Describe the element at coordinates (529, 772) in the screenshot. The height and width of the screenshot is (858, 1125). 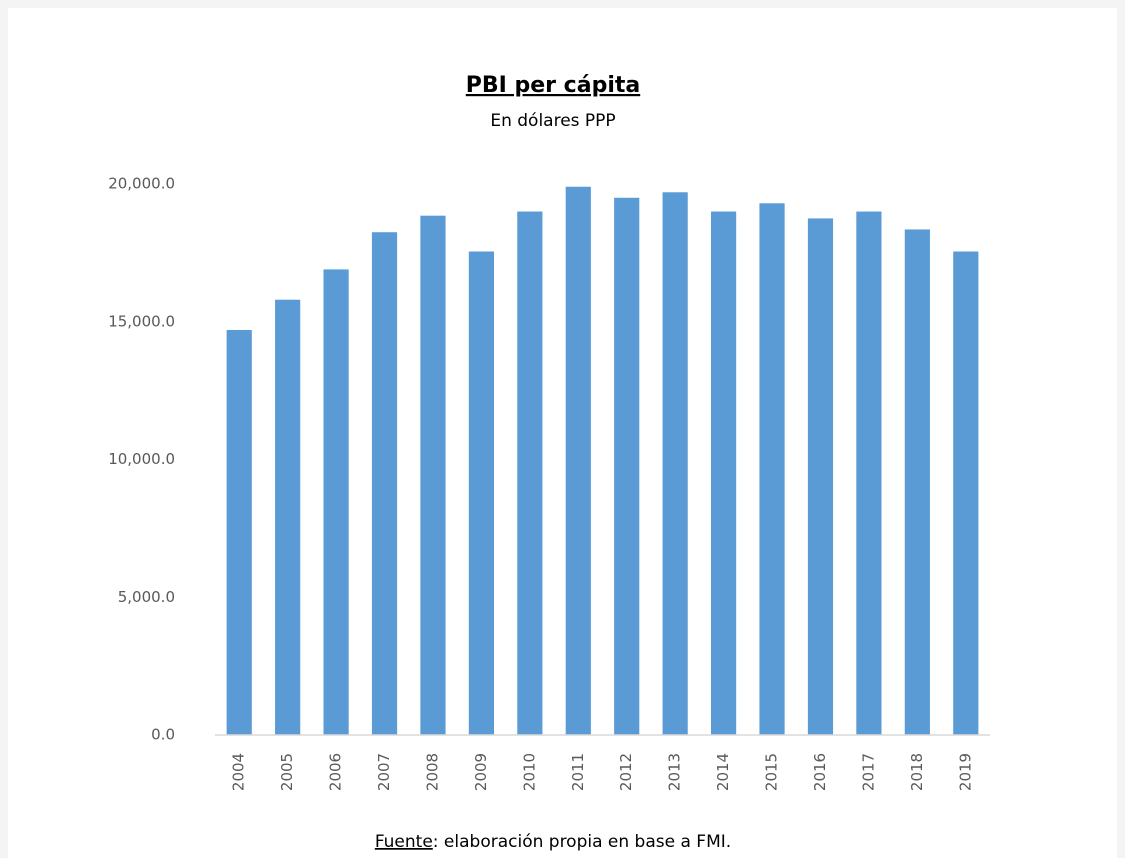
I see `x-tick-label: 2010` at that location.